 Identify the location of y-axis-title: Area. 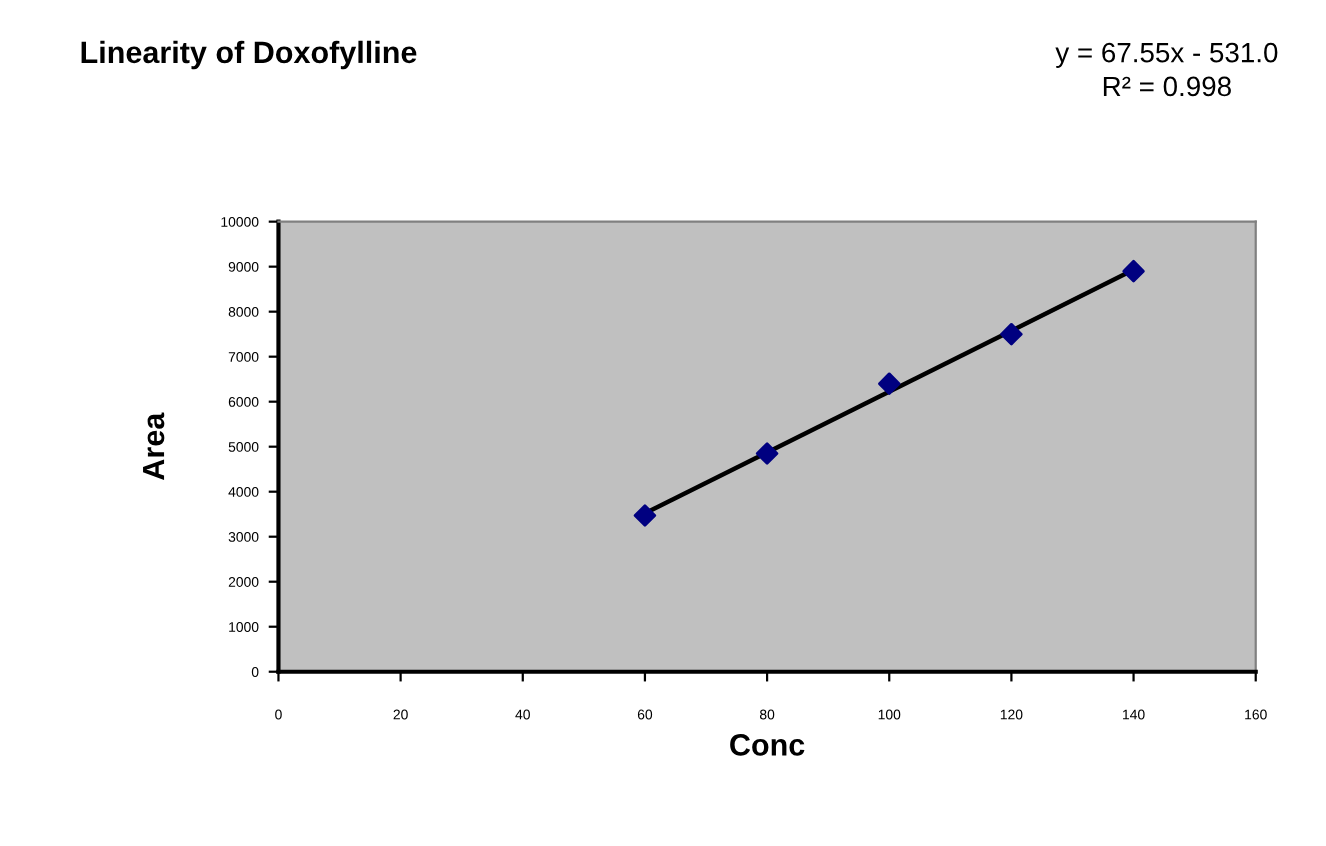
(154, 446).